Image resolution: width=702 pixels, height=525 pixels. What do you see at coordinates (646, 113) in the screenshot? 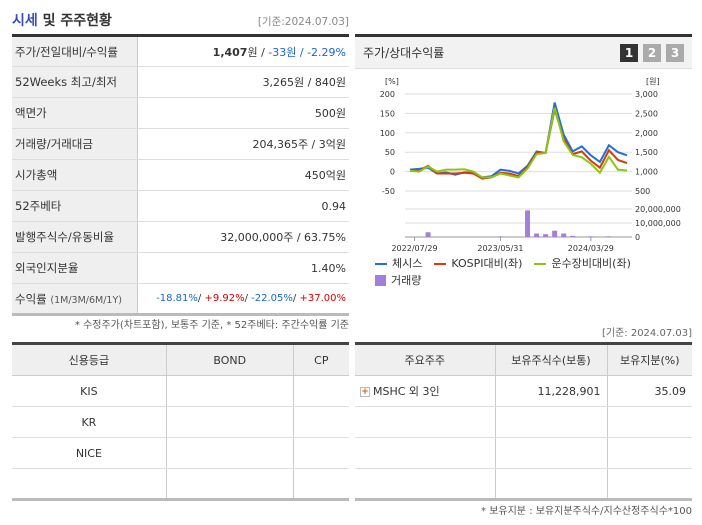
I see `y2-tick-label: 2,500` at bounding box center [646, 113].